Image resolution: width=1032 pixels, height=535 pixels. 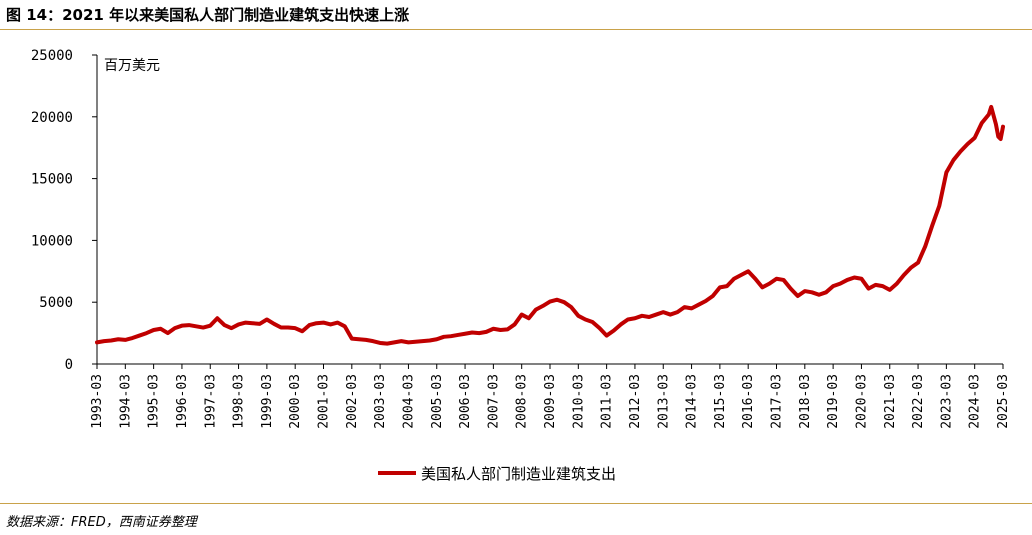 What do you see at coordinates (578, 401) in the screenshot?
I see `x-tick-label: 2010-03` at bounding box center [578, 401].